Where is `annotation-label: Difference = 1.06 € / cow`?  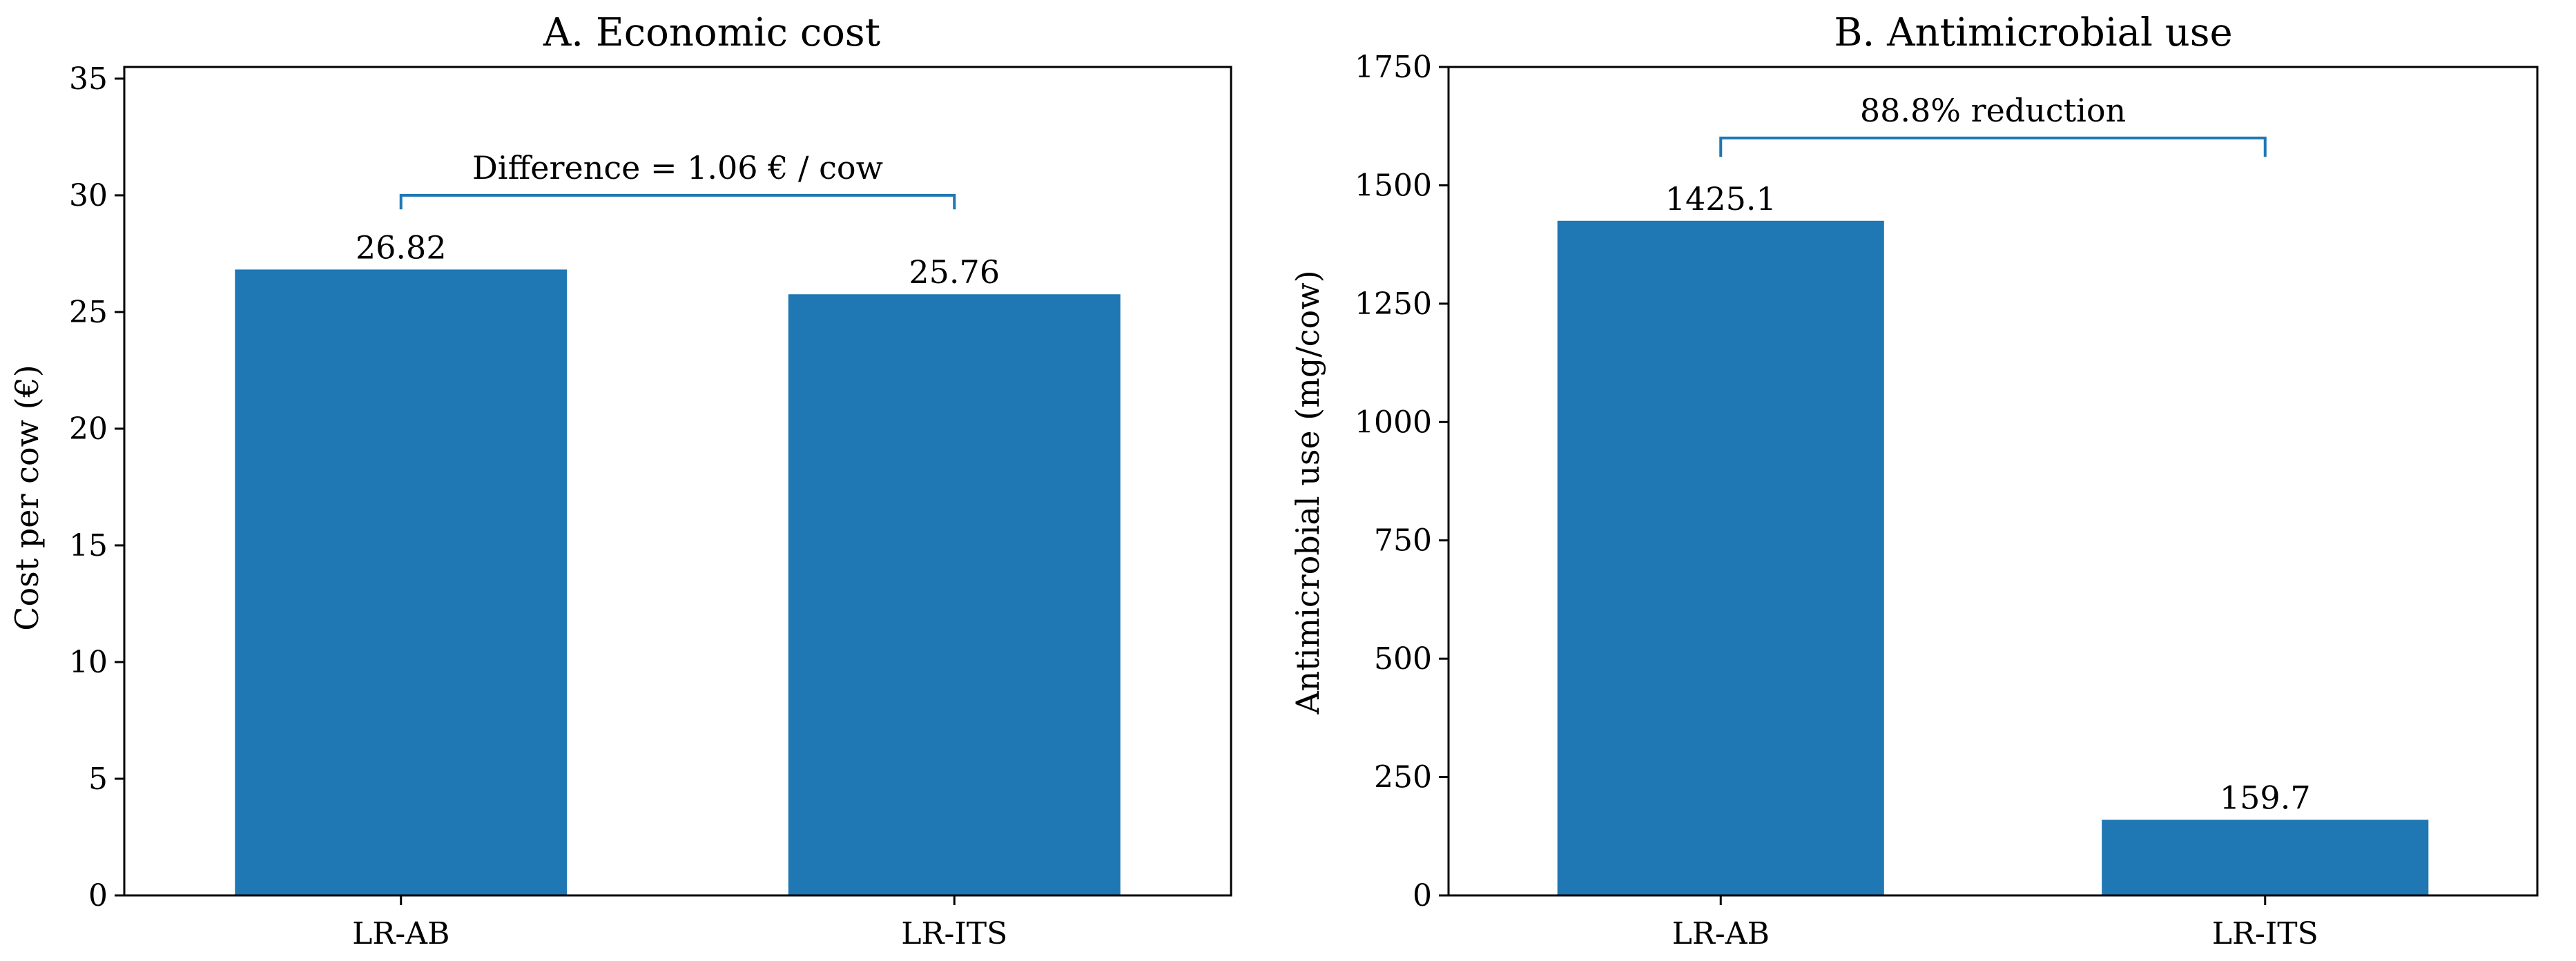 annotation-label: Difference = 1.06 € / cow is located at coordinates (677, 167).